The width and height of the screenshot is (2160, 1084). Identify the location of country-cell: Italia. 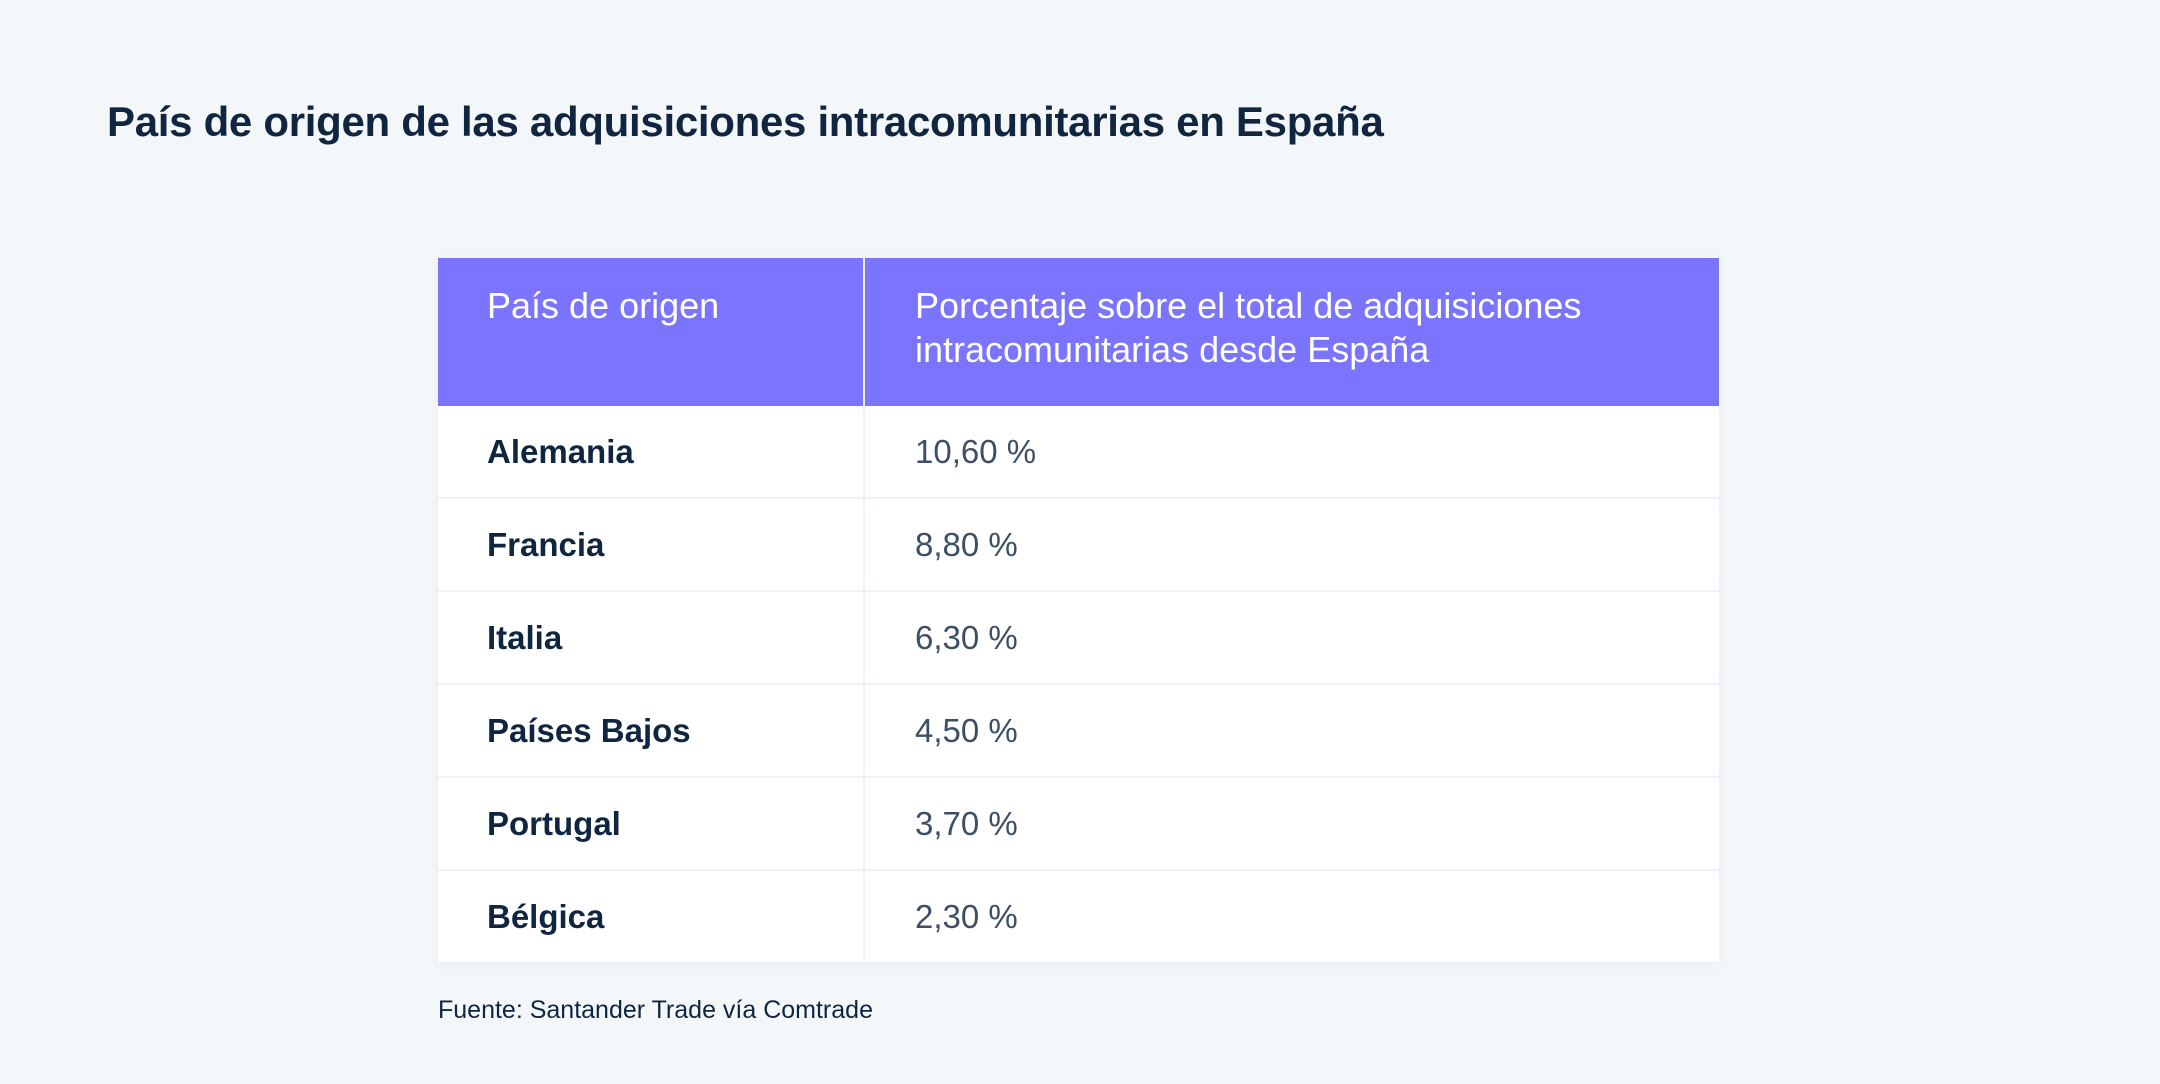
(651, 637).